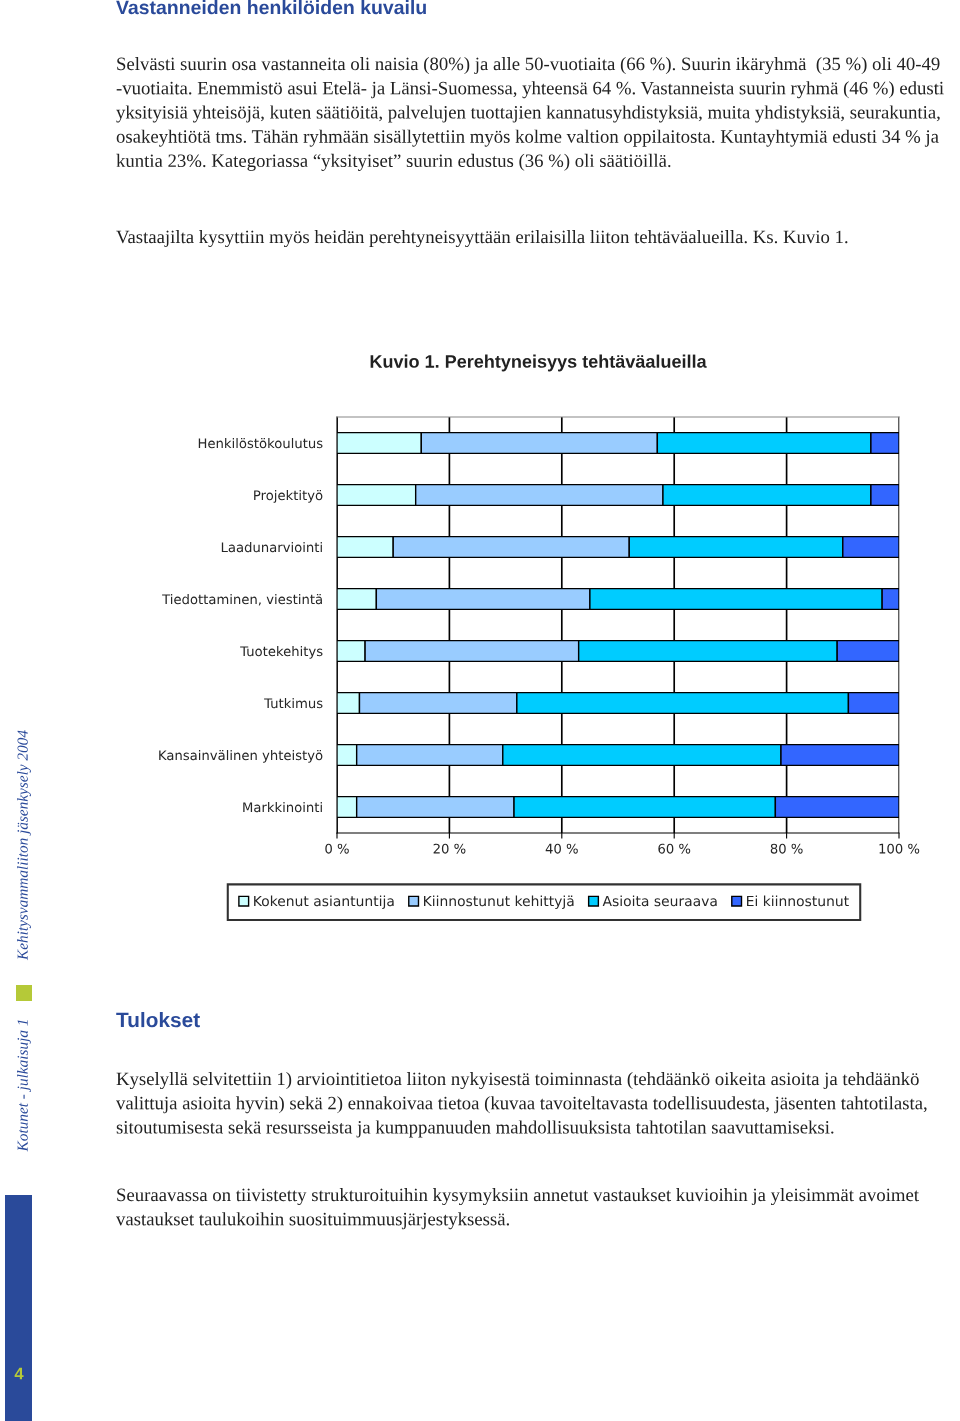  Describe the element at coordinates (530, 114) in the screenshot. I see `text: Selvästi suurin osa vastanneita oli naisia (80%) ja alle 50-vuotiaita (66 %). Suurin ikäryhmä (35 %) oli 40-49 -vuotiaita. Enemmistö asui Etelä- ja Länsi-Suomessa, yhteensä 64 %. Vastanneista suurin ryhmä (46 %) edusti yksityisiä yhteisöjä, kuten säätiöitä, palvelujen tuottajien kannatusyhdistyksiä, muita yhdistyksiä, seurakuntia, osakeyhtiötä tms. Tähän ryhmään sisällytettiin myös kolme valtion oppilaitosta. Kuntayhtymiä edusti 34 % ja kuntia 23%. Kategoriassa “yksityiset” suurin edustus (36 %) oli säätiöillä.` at that location.